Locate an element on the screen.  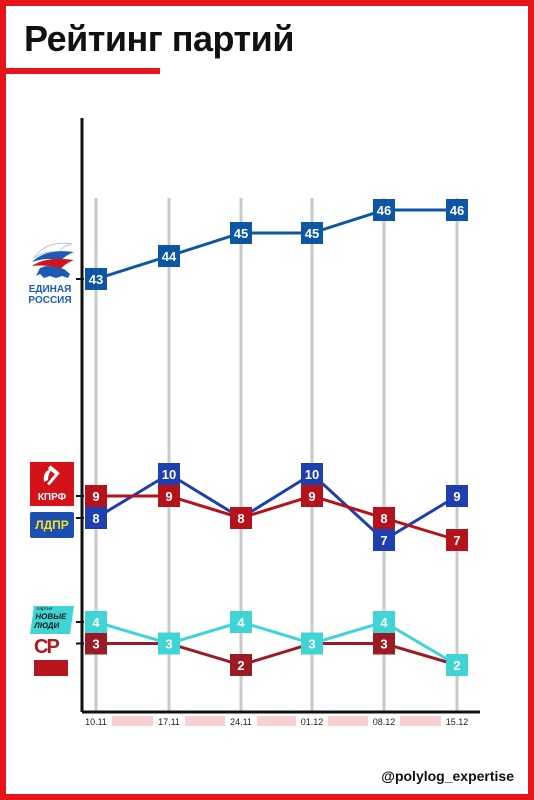
sr-logo-letters: СР is located at coordinates (47, 647).